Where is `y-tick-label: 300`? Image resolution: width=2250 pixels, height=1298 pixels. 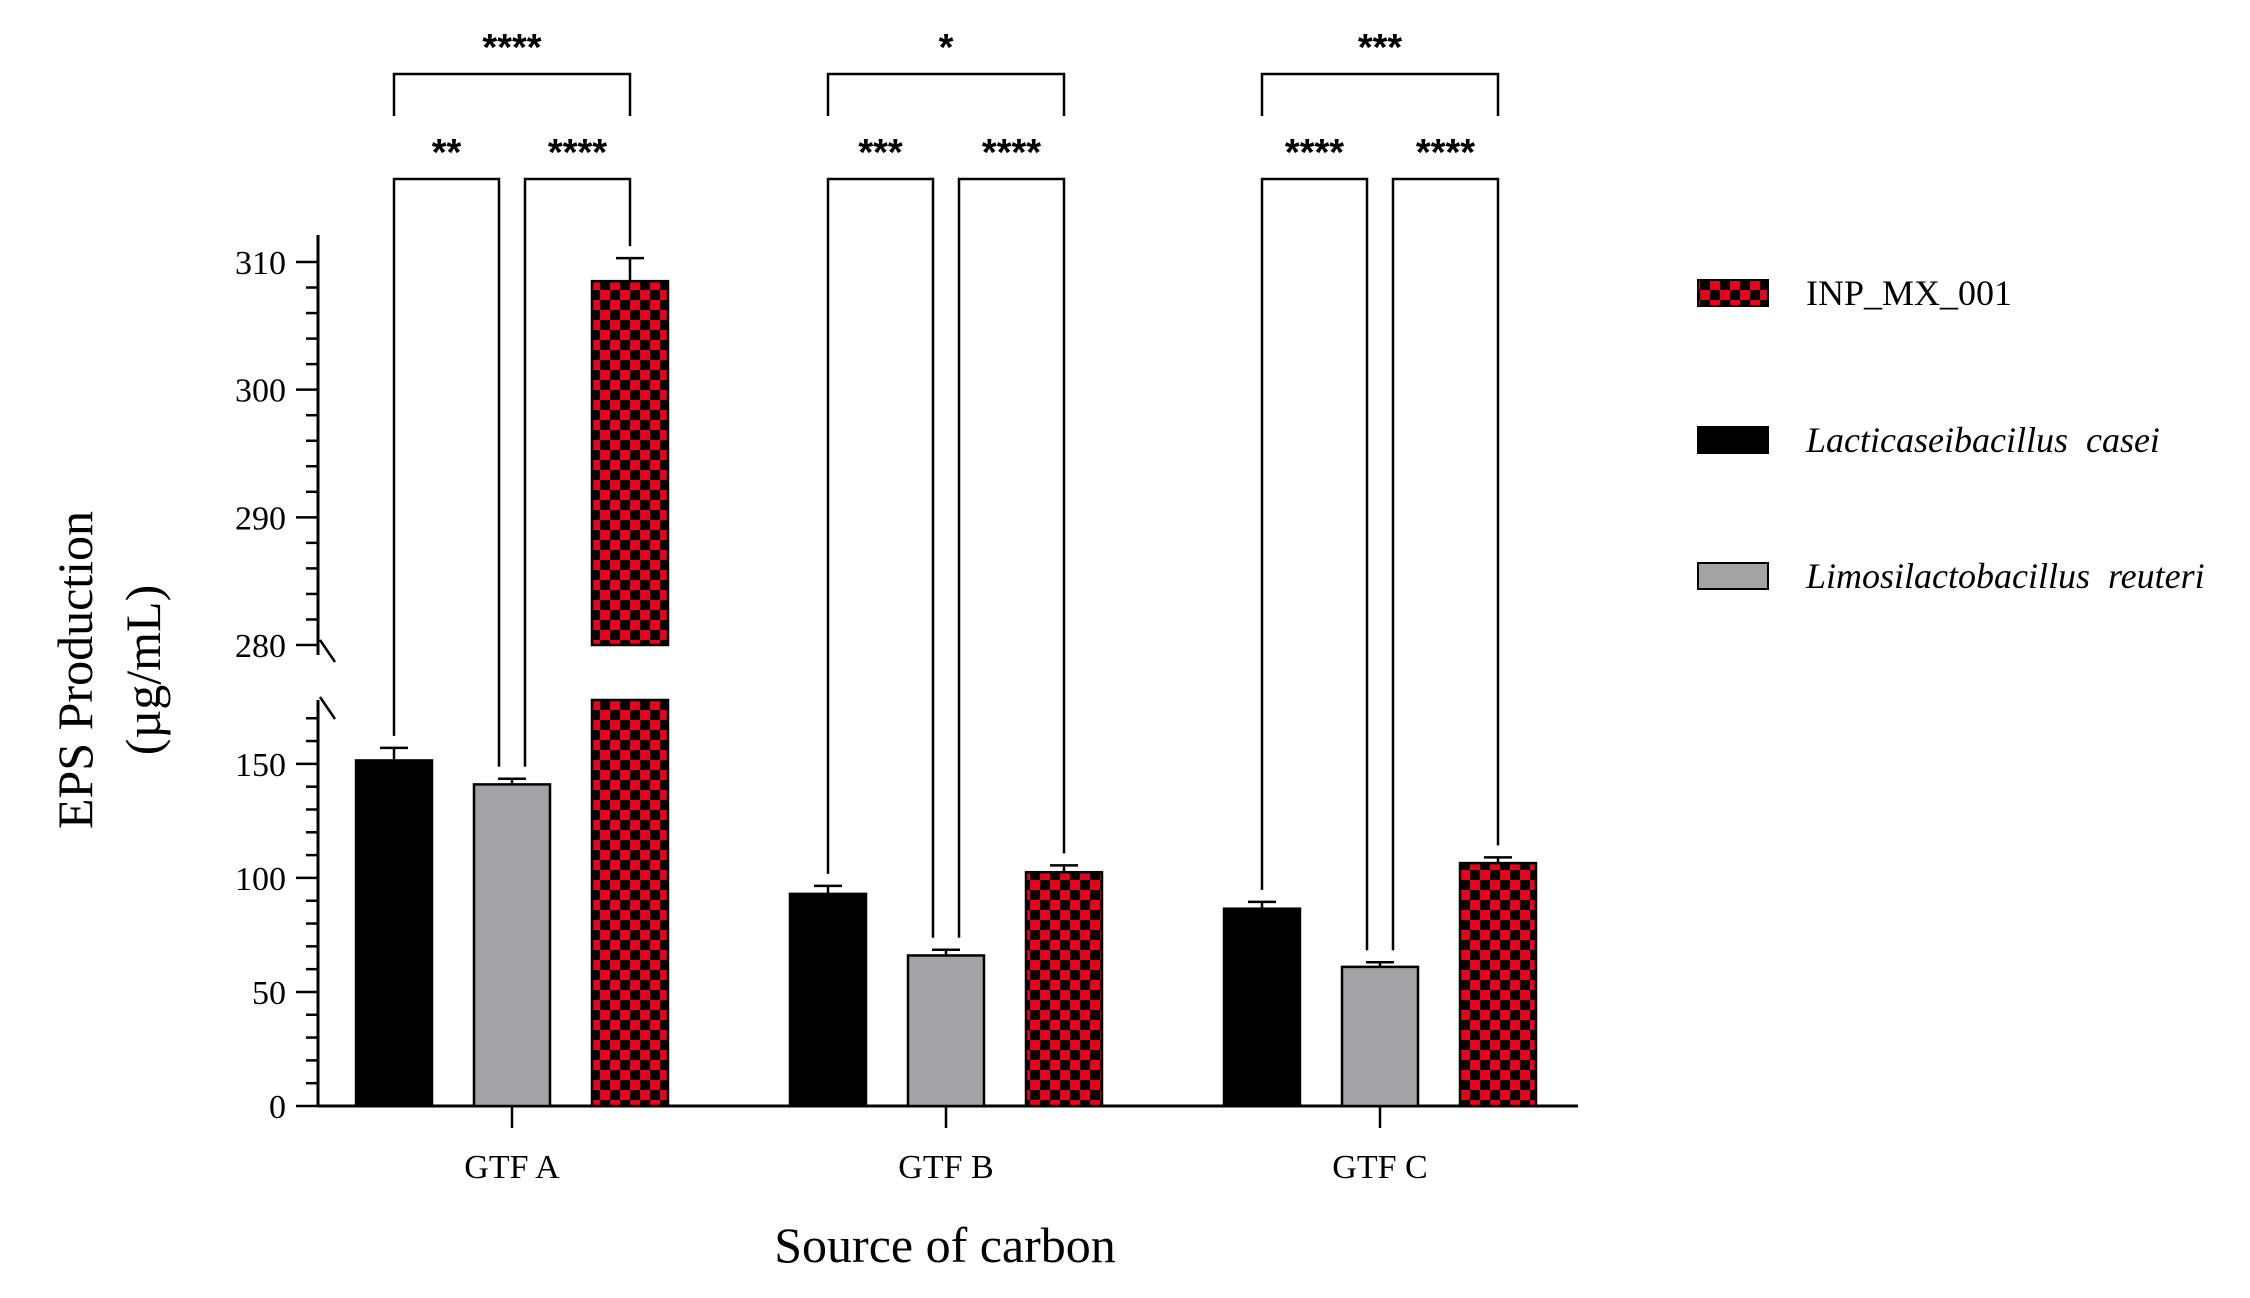
y-tick-label: 300 is located at coordinates (260, 391).